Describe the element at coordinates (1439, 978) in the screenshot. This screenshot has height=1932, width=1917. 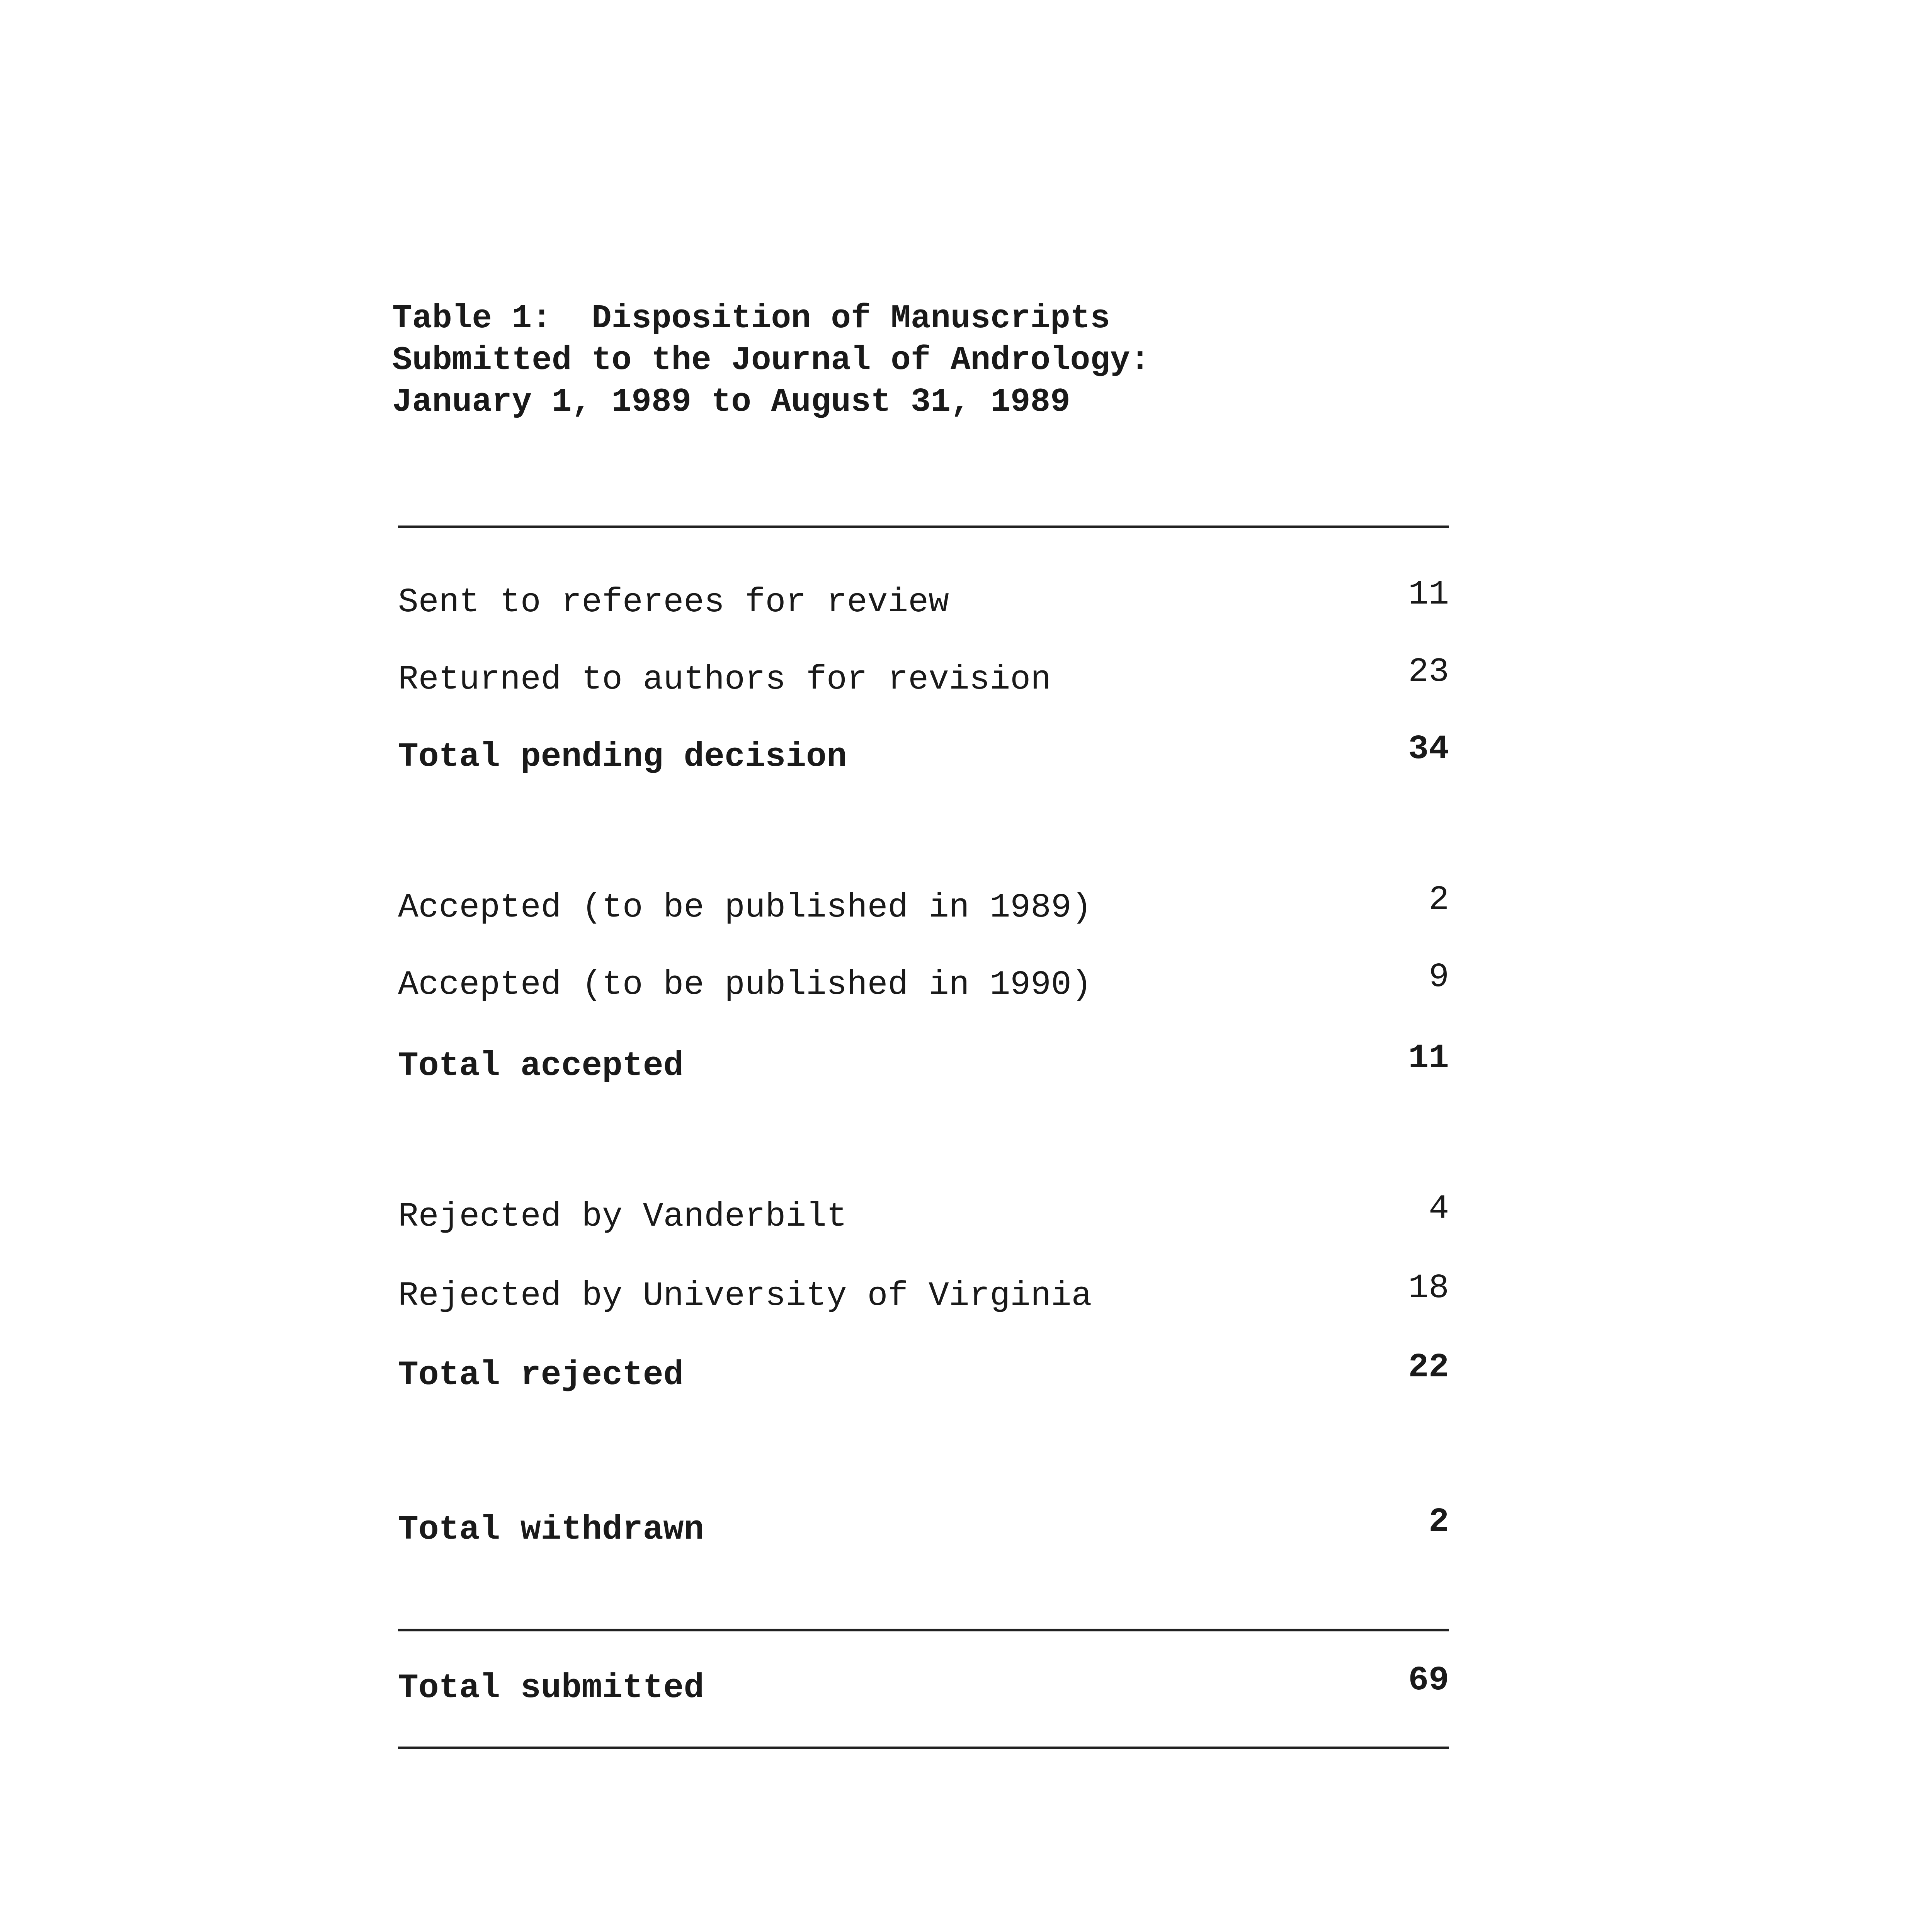
I see `row-value: 9` at that location.